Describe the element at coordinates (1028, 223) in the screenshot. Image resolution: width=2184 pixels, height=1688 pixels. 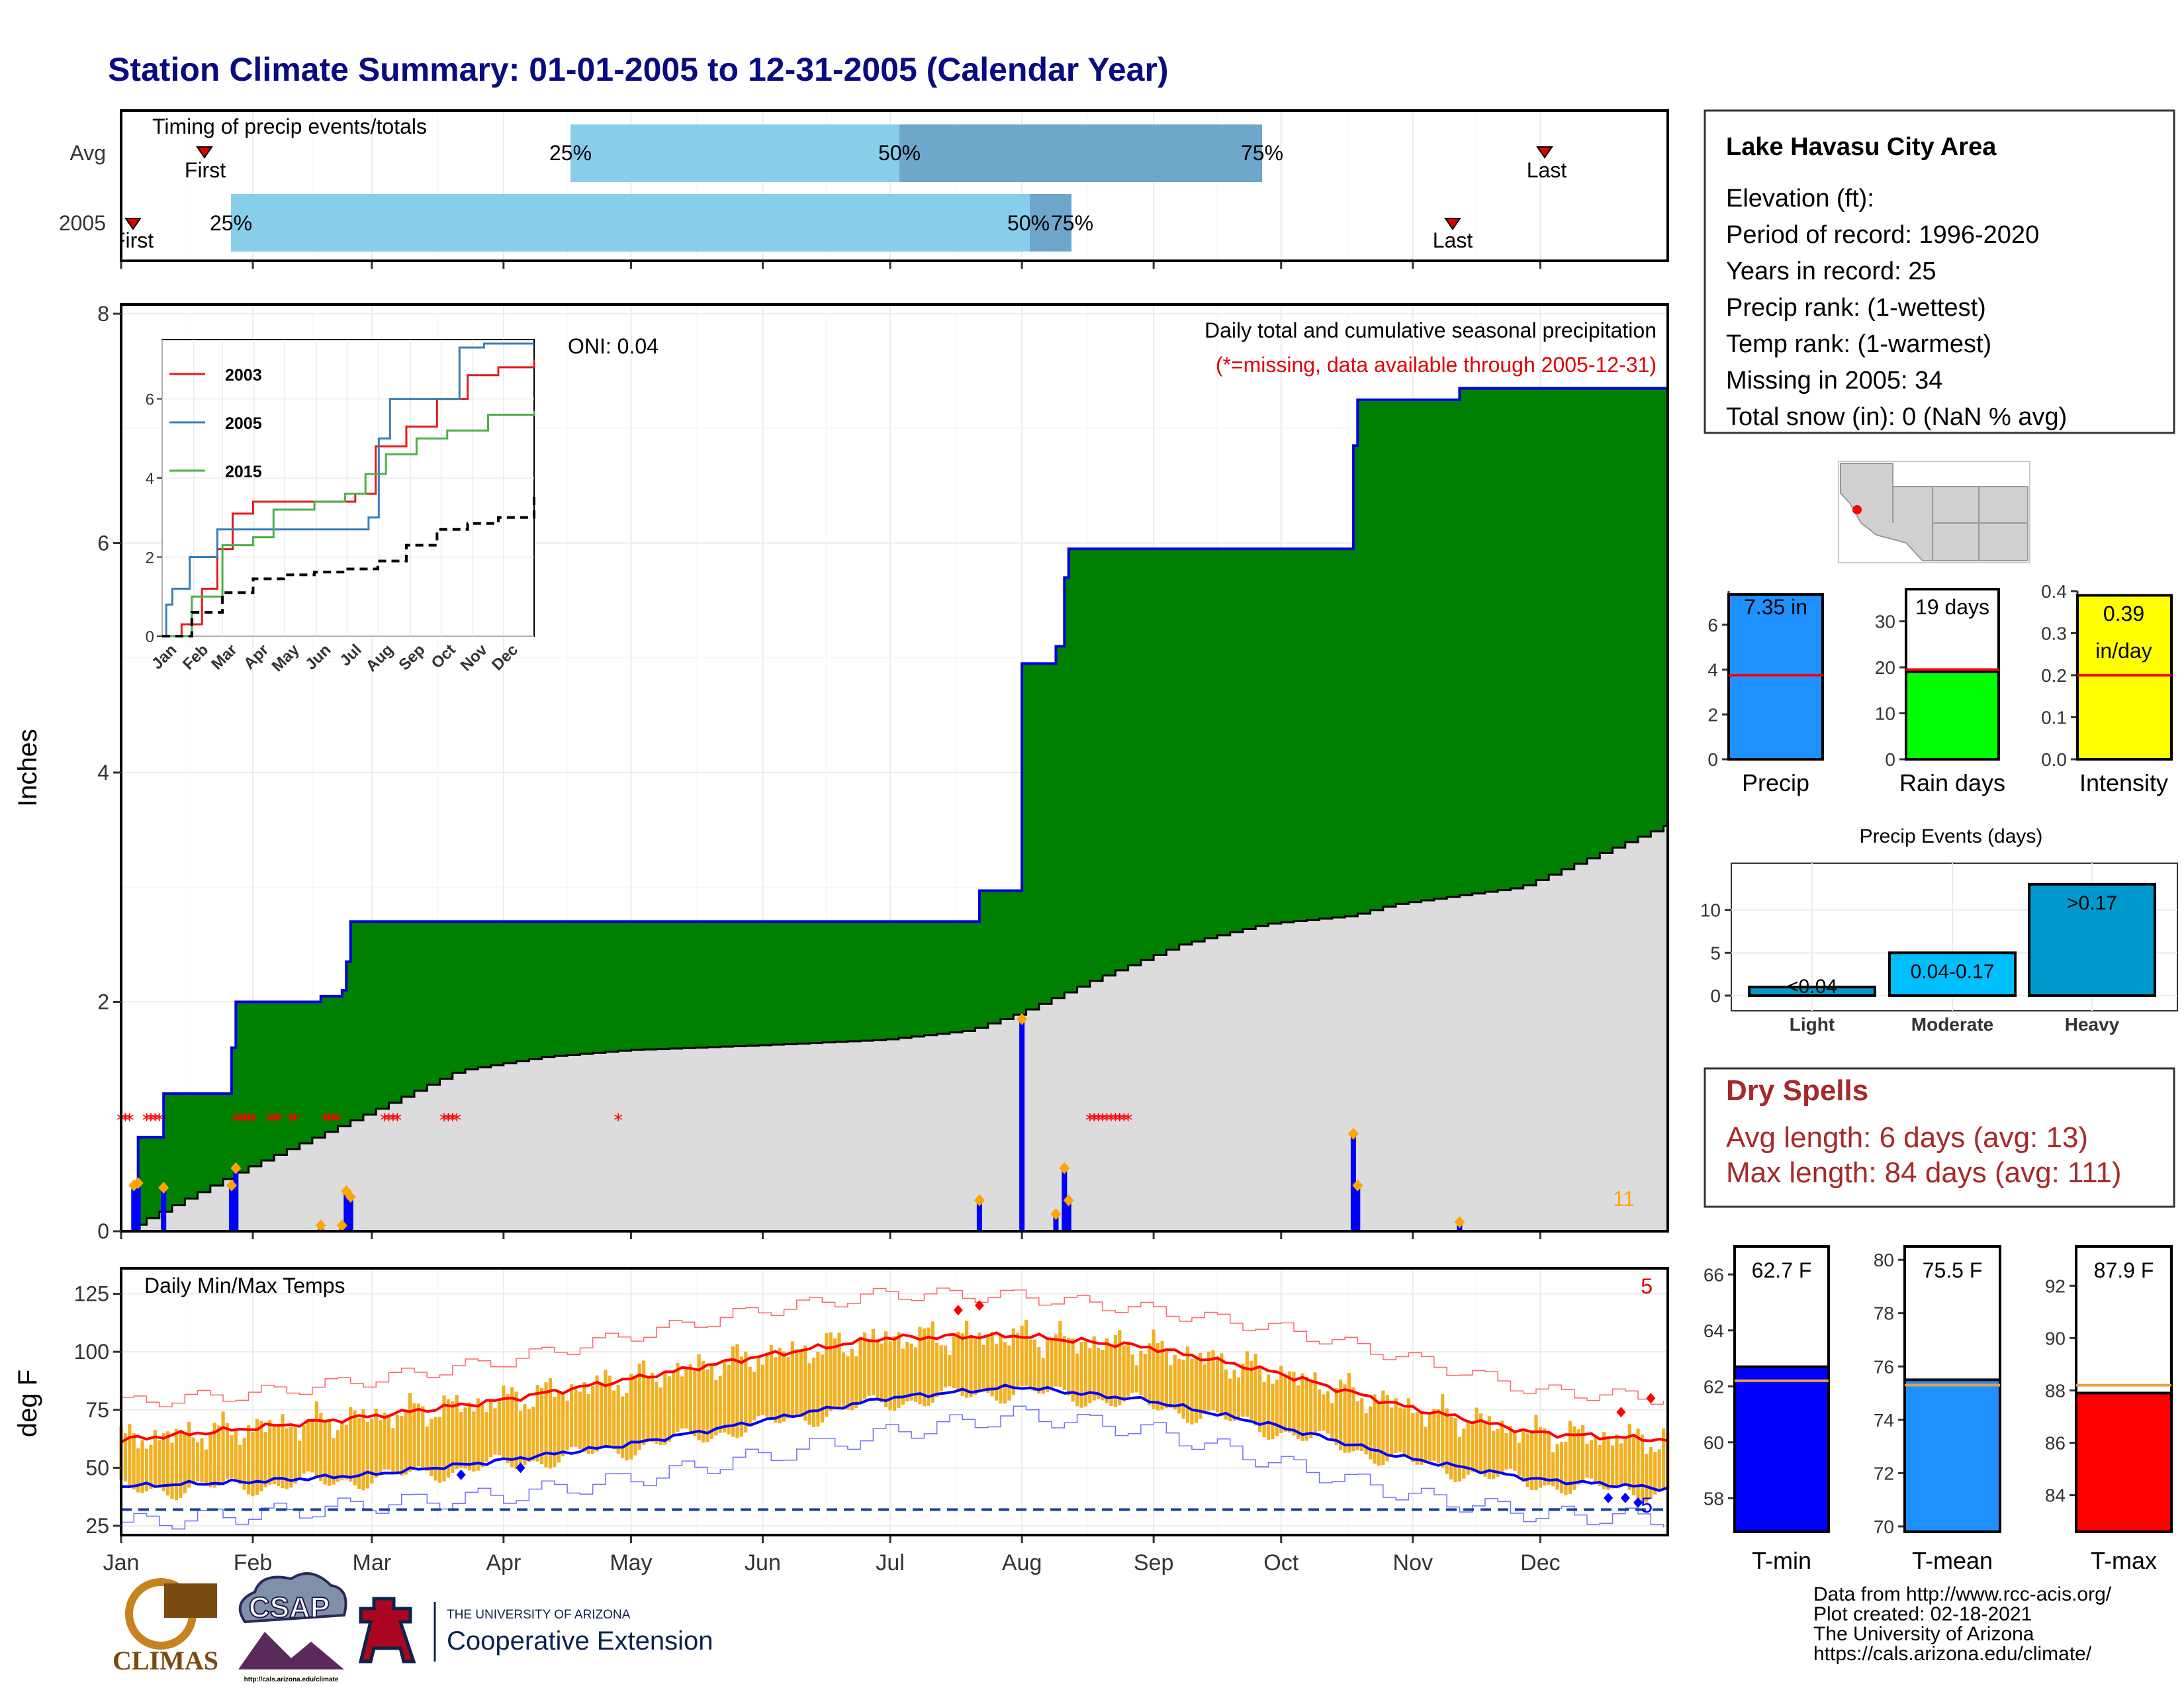
I see `y2005-p50-label: 50%` at that location.